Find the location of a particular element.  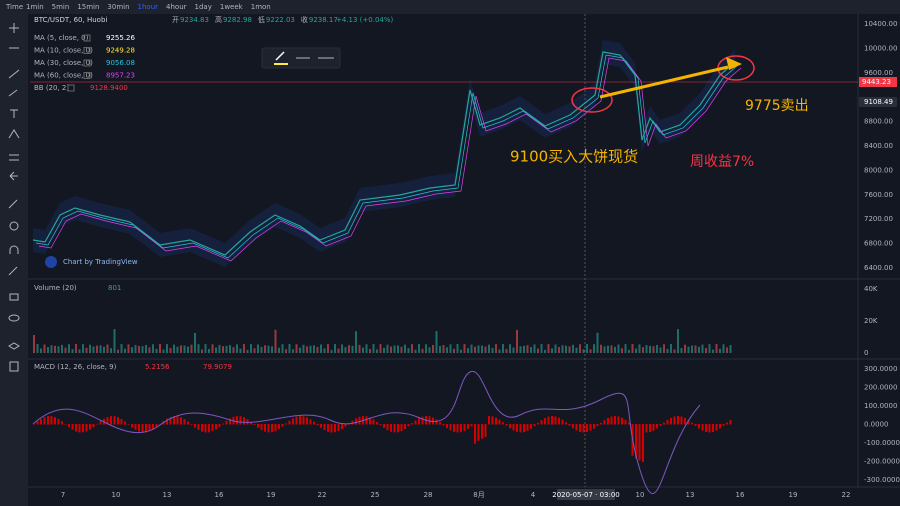

marker-box is located at coordinates (878, 102).